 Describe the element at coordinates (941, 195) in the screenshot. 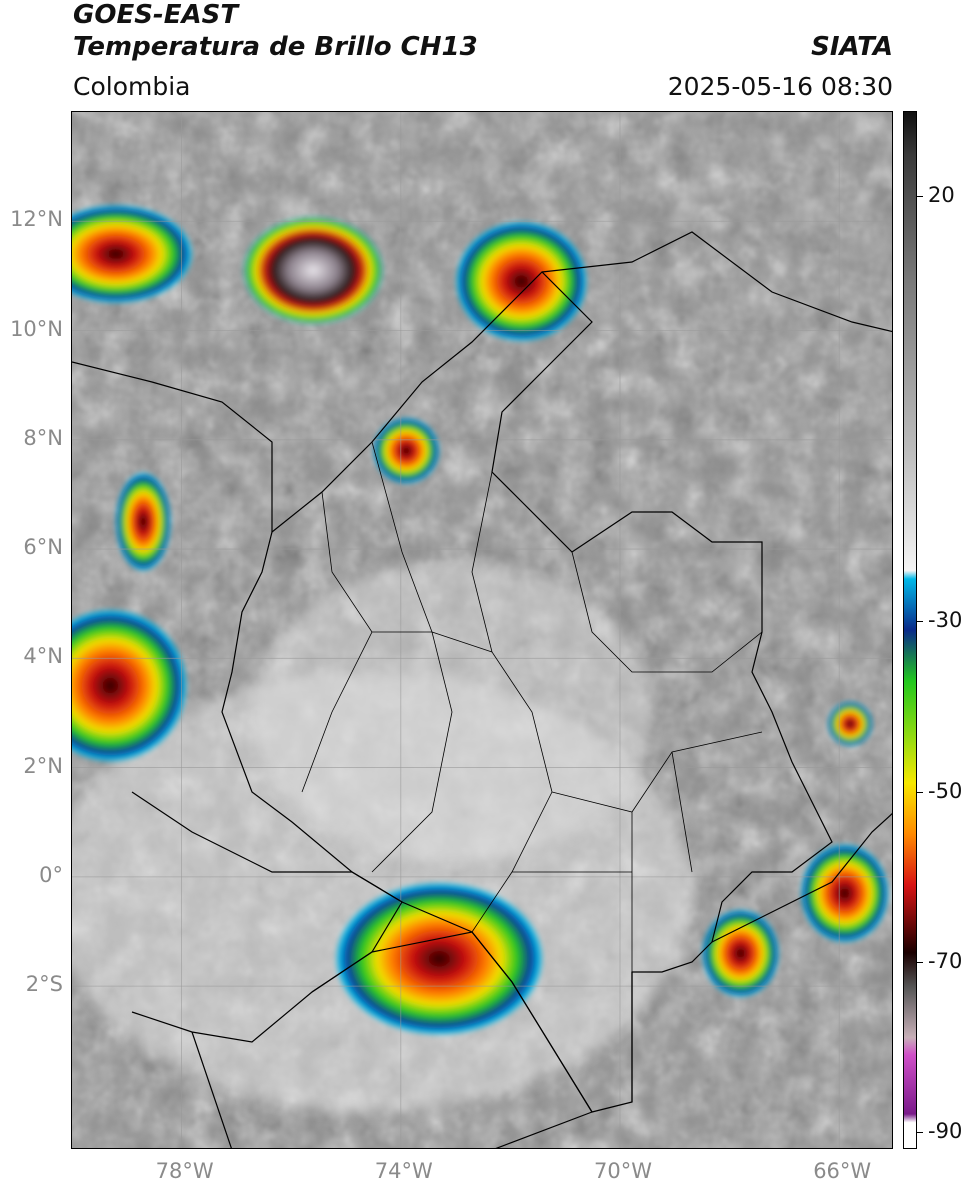

I see `colorbar-tick-label: 20` at that location.